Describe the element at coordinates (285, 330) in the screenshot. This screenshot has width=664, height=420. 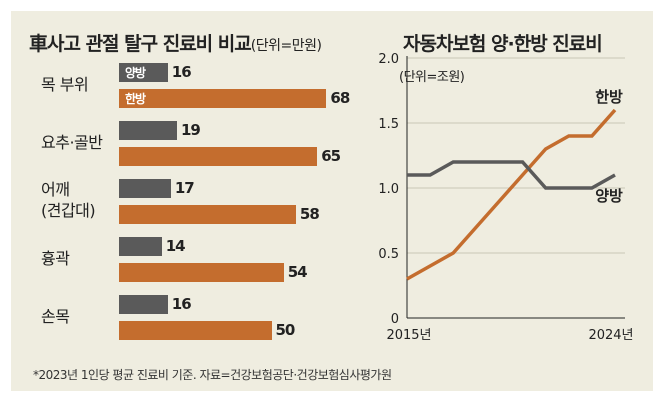
I see `hanbang-value-label: 50` at that location.